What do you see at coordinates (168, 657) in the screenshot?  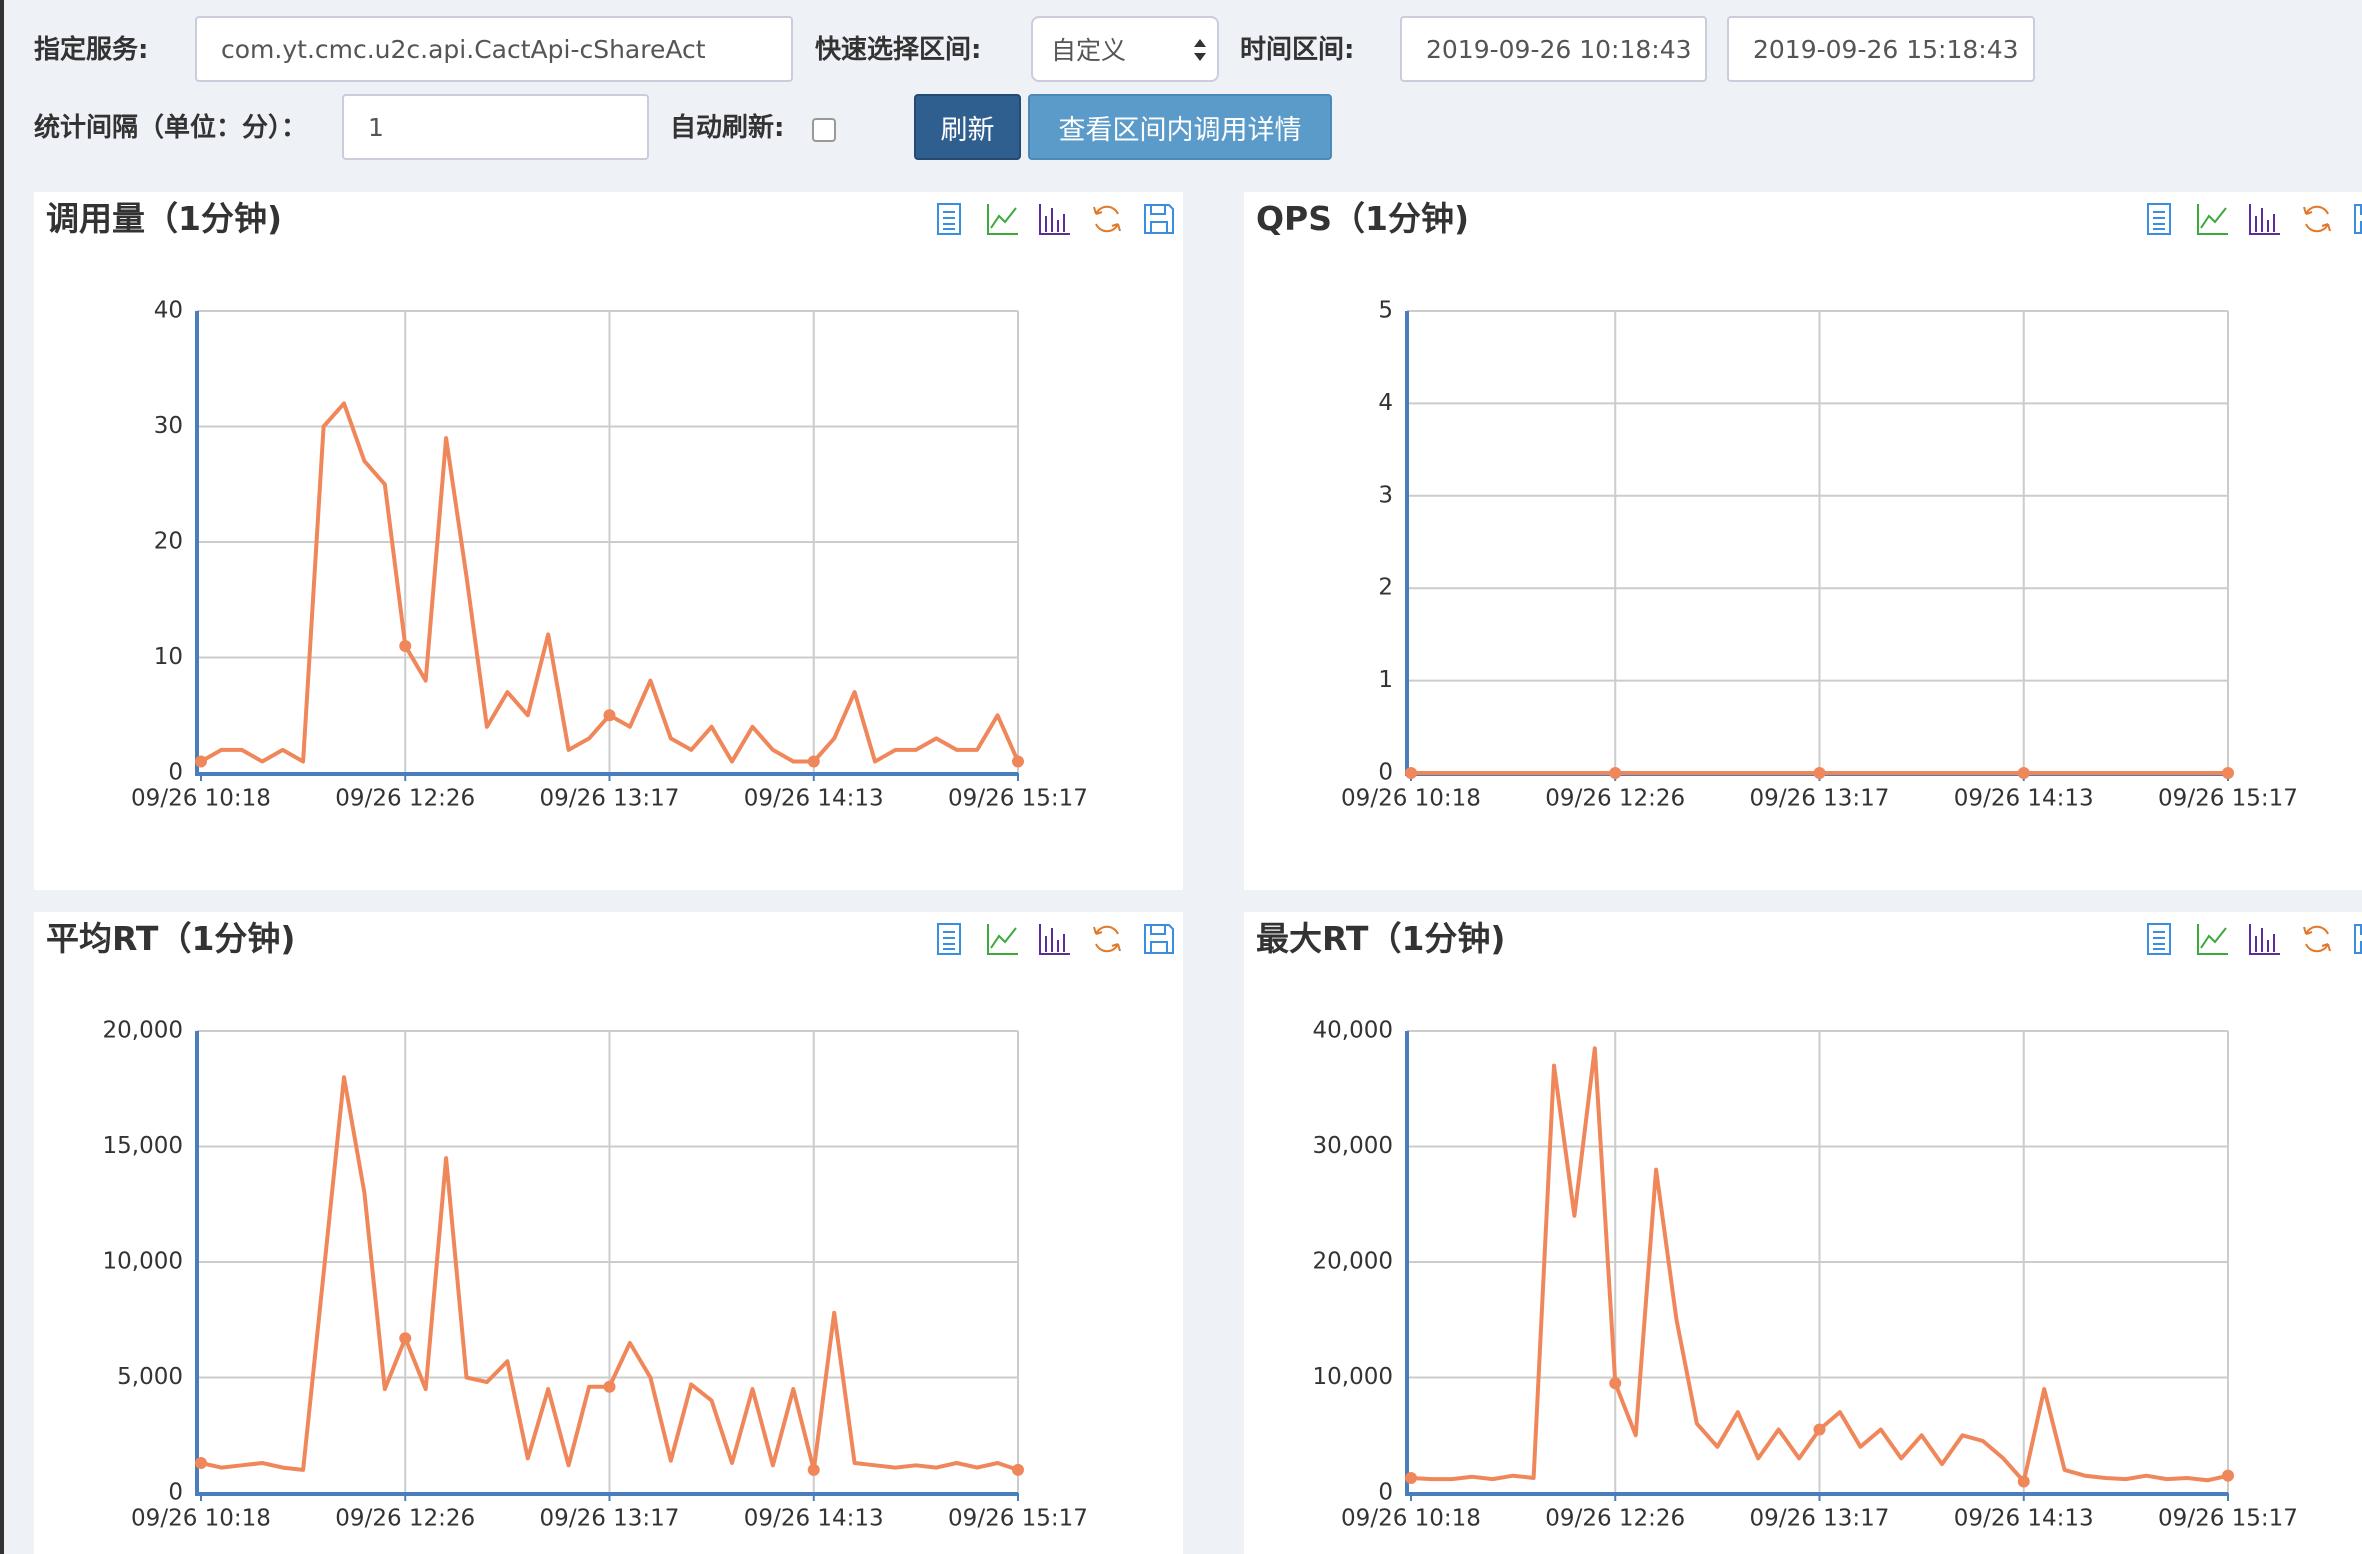 I see `y-tick-label: 10` at bounding box center [168, 657].